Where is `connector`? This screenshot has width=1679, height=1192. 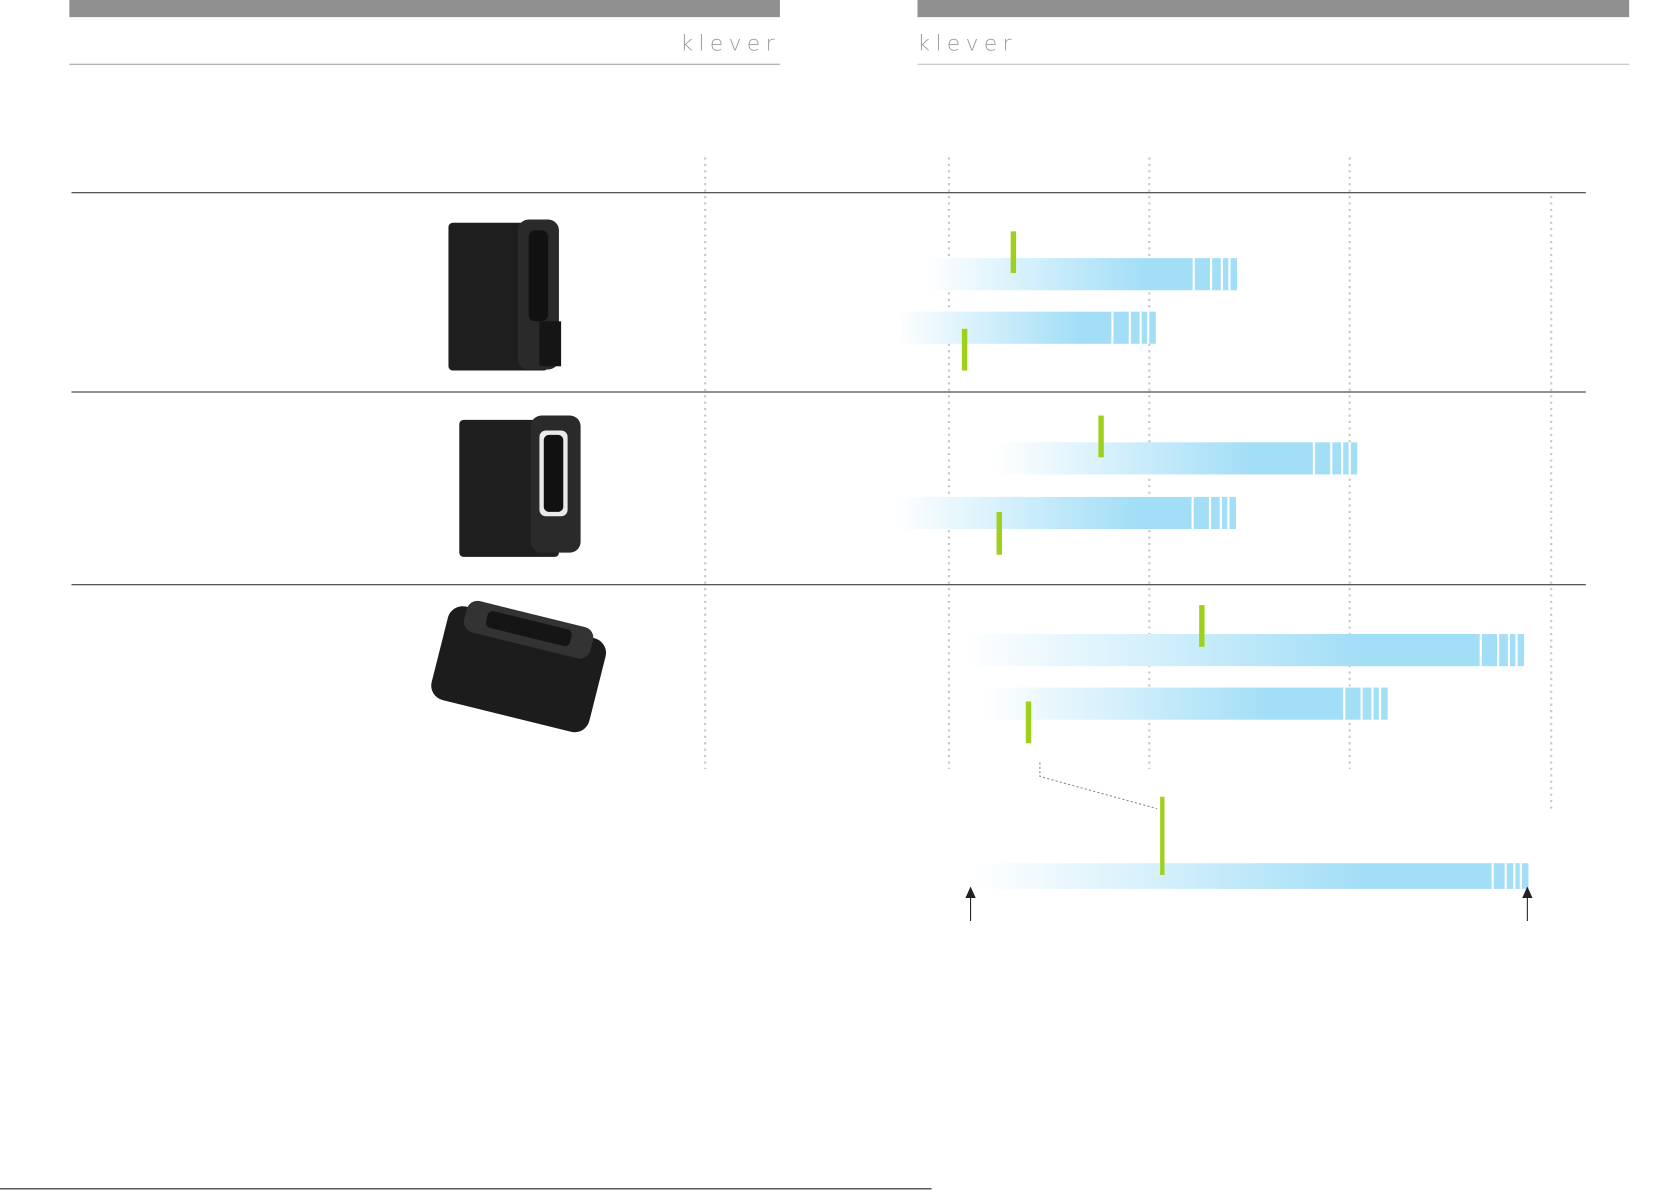 connector is located at coordinates (1098, 786).